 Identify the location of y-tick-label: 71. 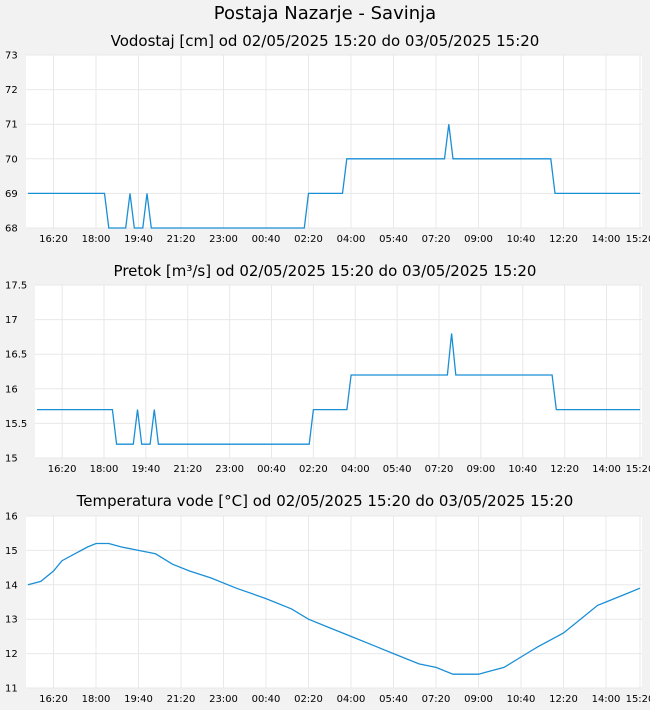
(11, 125).